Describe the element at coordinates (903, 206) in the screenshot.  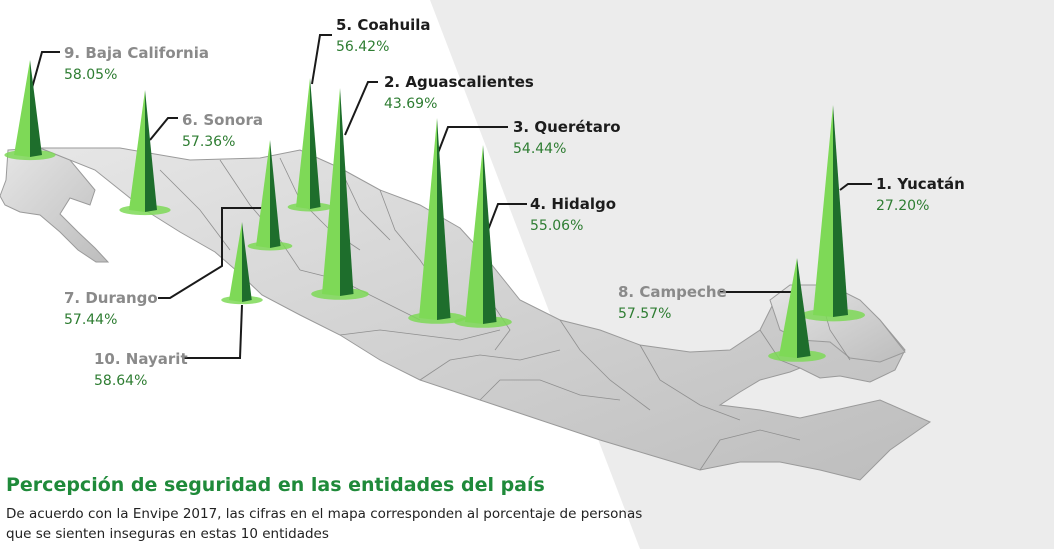
I see `entity-value: 27.20%` at that location.